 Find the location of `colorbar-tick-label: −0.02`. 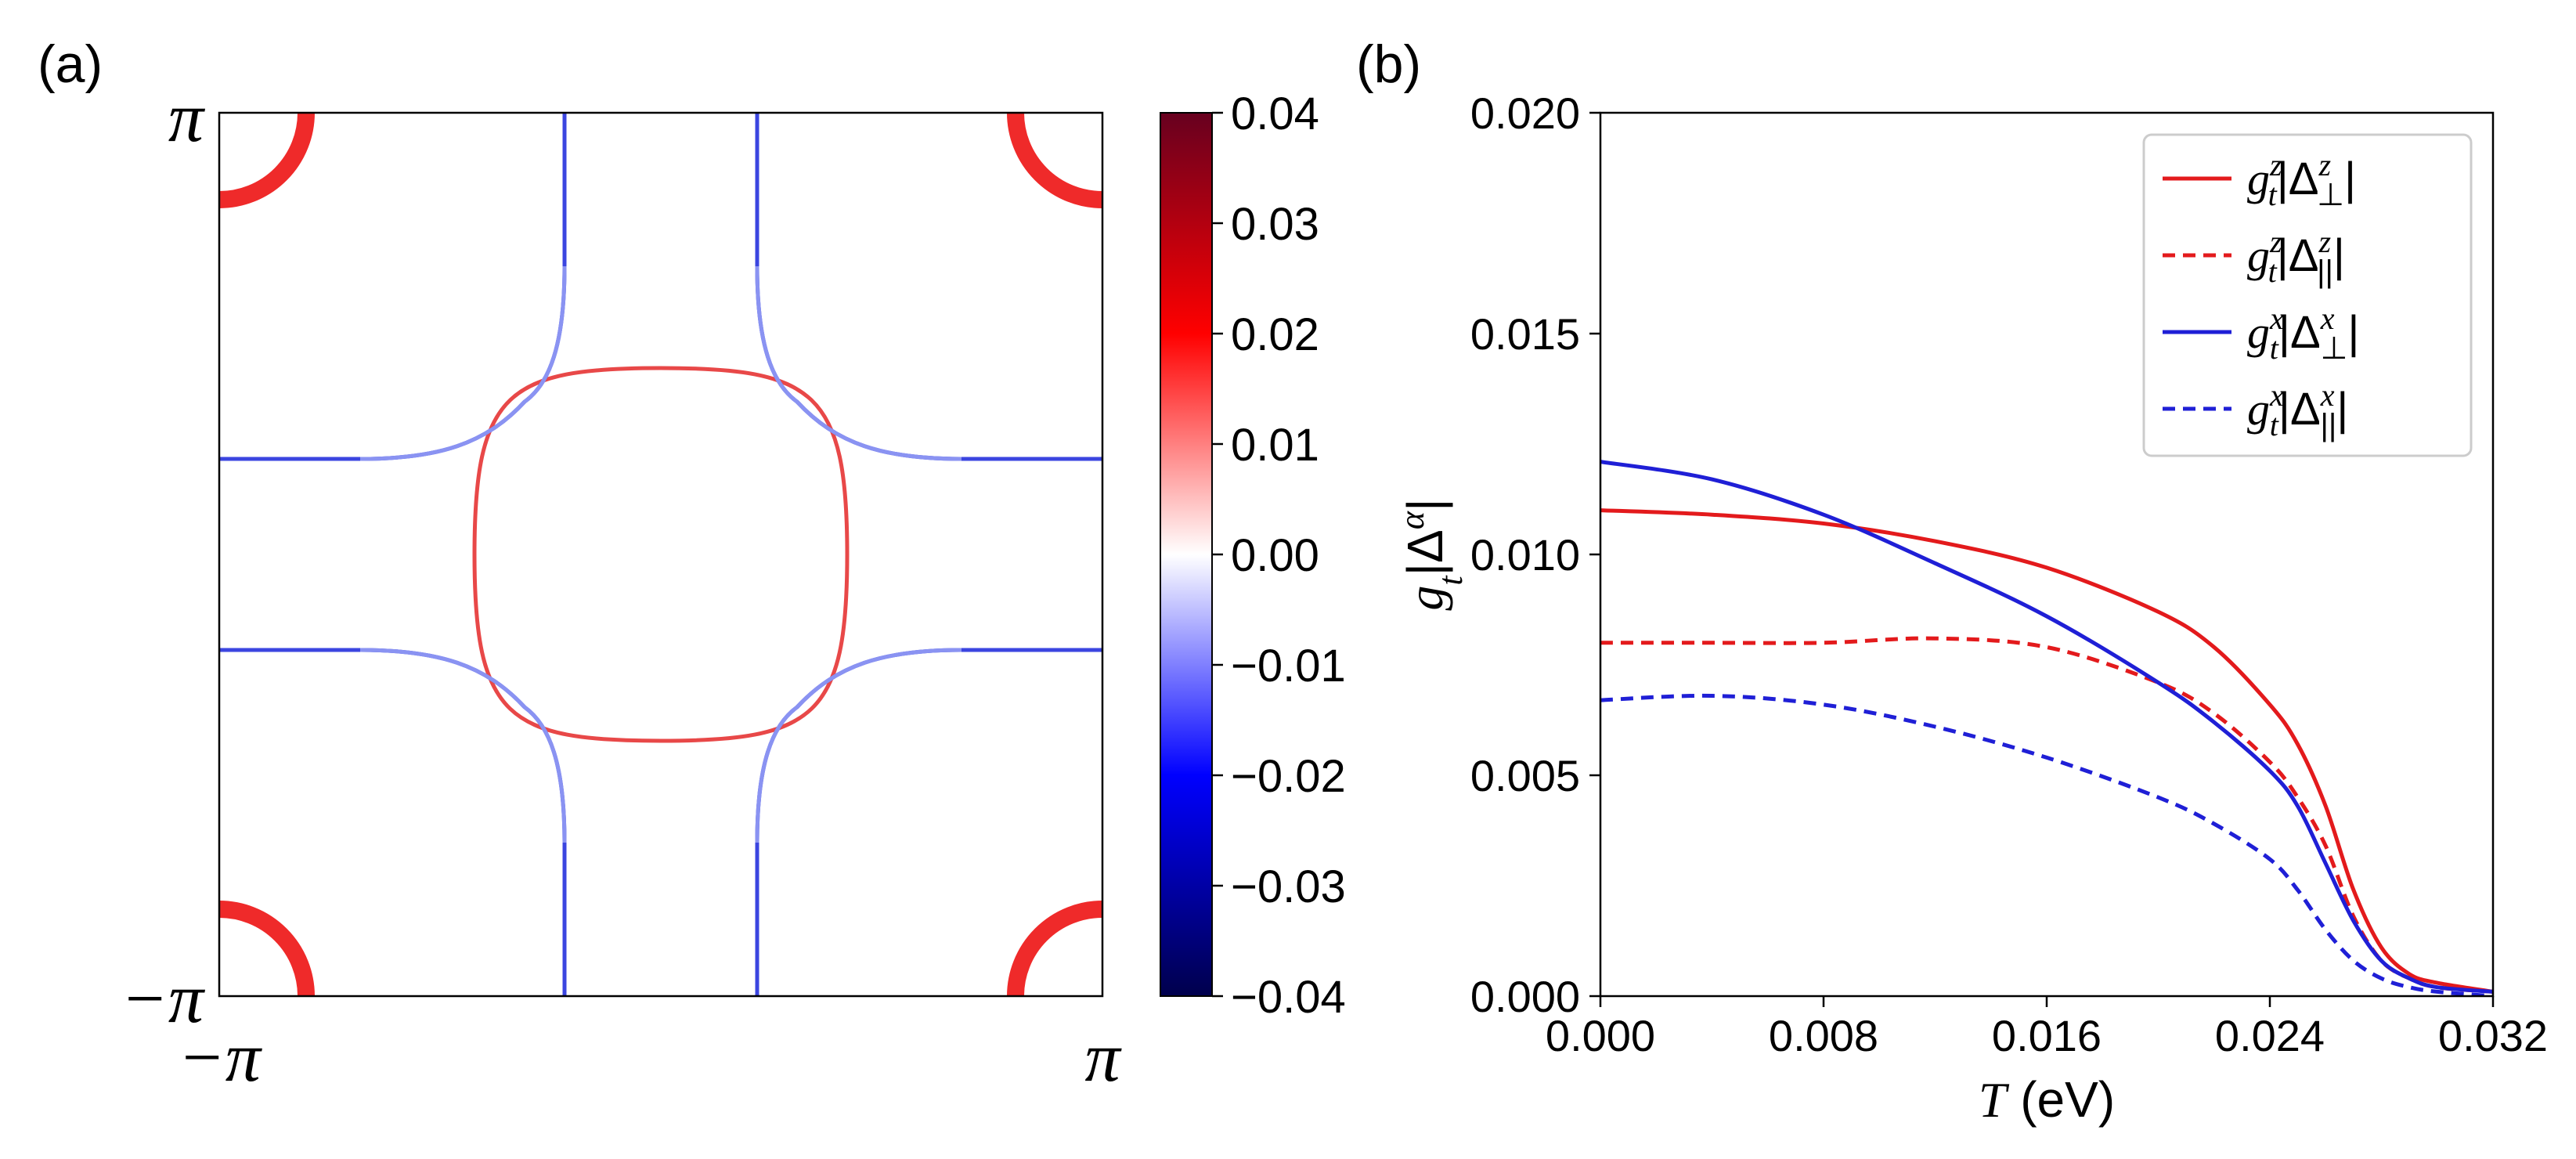

colorbar-tick-label: −0.02 is located at coordinates (1288, 776).